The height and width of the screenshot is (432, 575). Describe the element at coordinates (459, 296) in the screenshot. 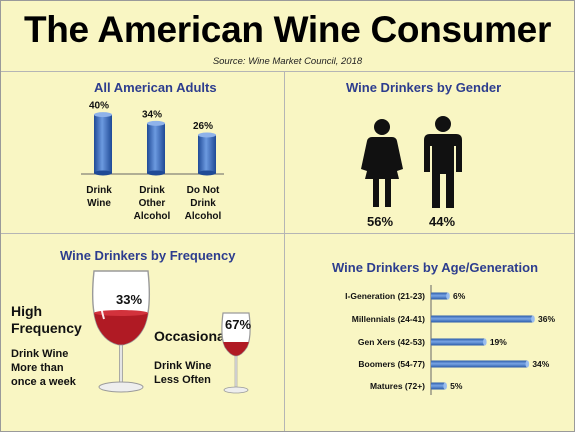

I see `age-value-label: 6%` at that location.